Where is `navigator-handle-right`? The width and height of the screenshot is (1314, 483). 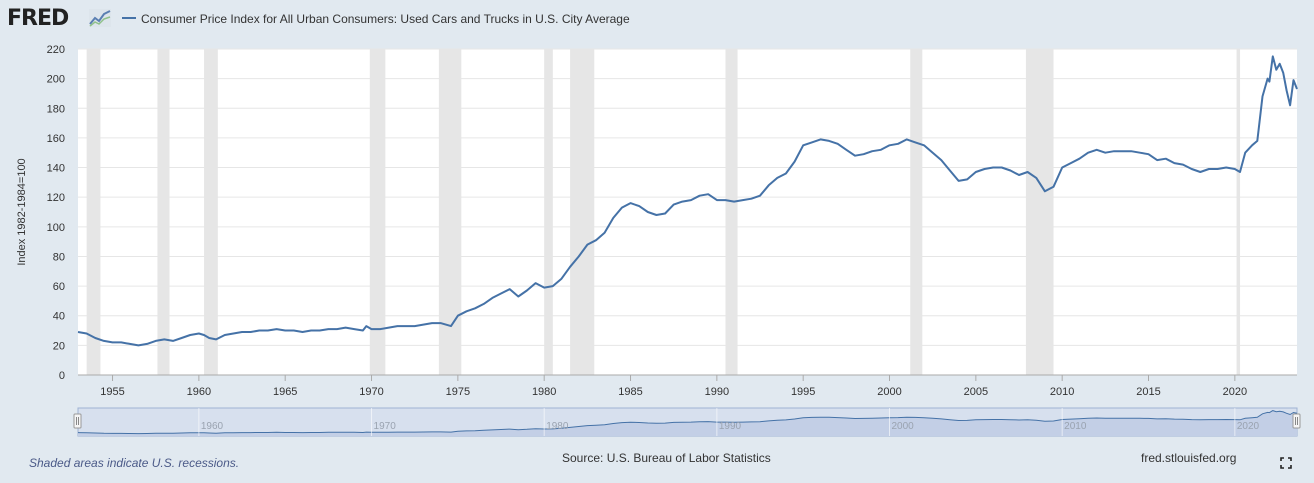 navigator-handle-right is located at coordinates (1296, 421).